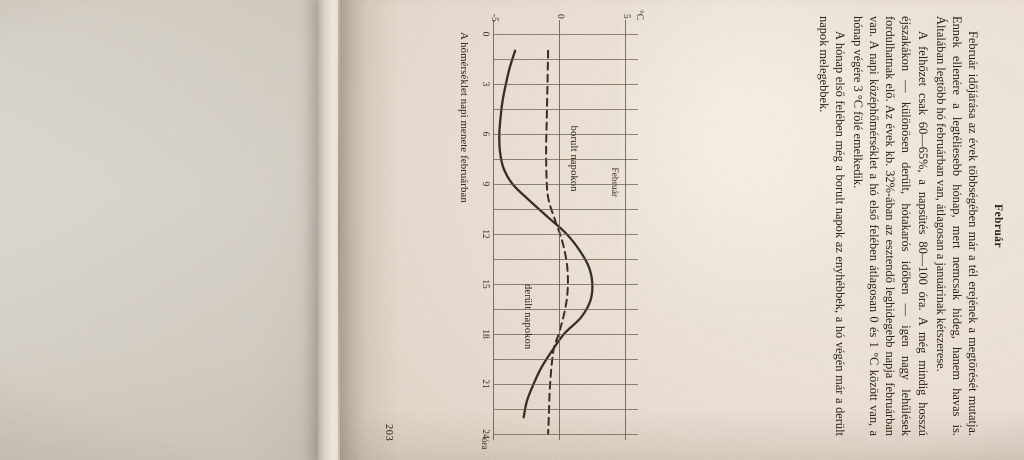 This screenshot has width=1024, height=460. What do you see at coordinates (527, 317) in the screenshot?
I see `annotation-derult-napokon: derült napokon` at bounding box center [527, 317].